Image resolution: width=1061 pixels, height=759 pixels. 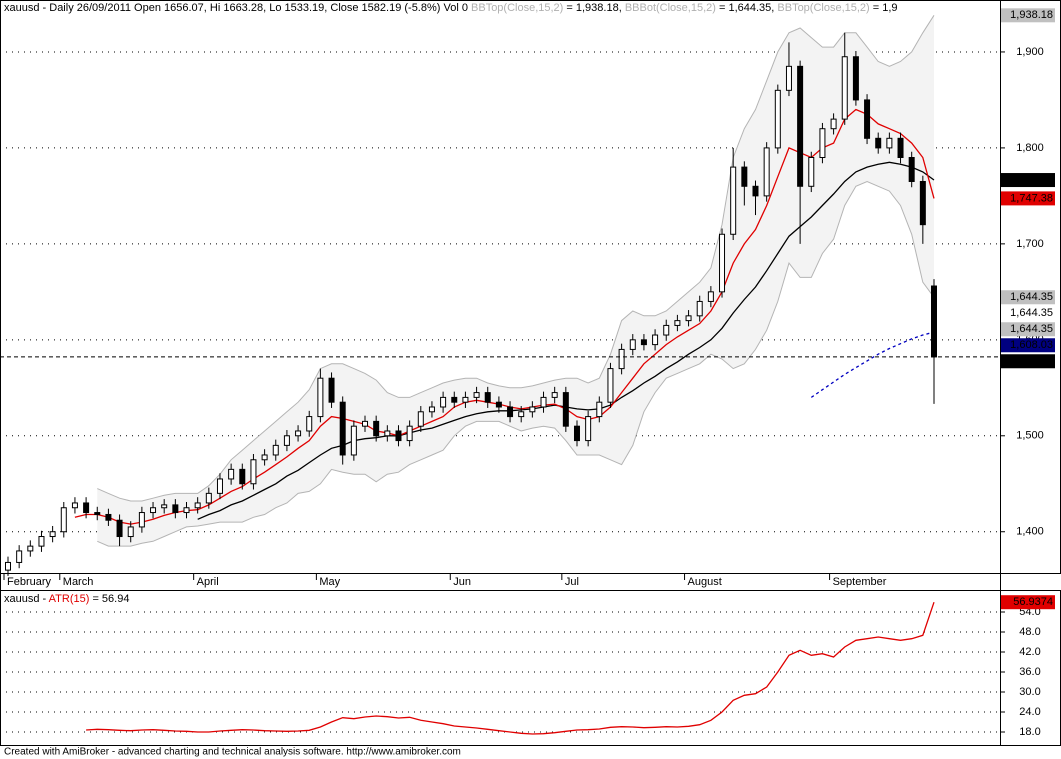 What do you see at coordinates (572, 582) in the screenshot?
I see `x-tick-label: Jul` at bounding box center [572, 582].